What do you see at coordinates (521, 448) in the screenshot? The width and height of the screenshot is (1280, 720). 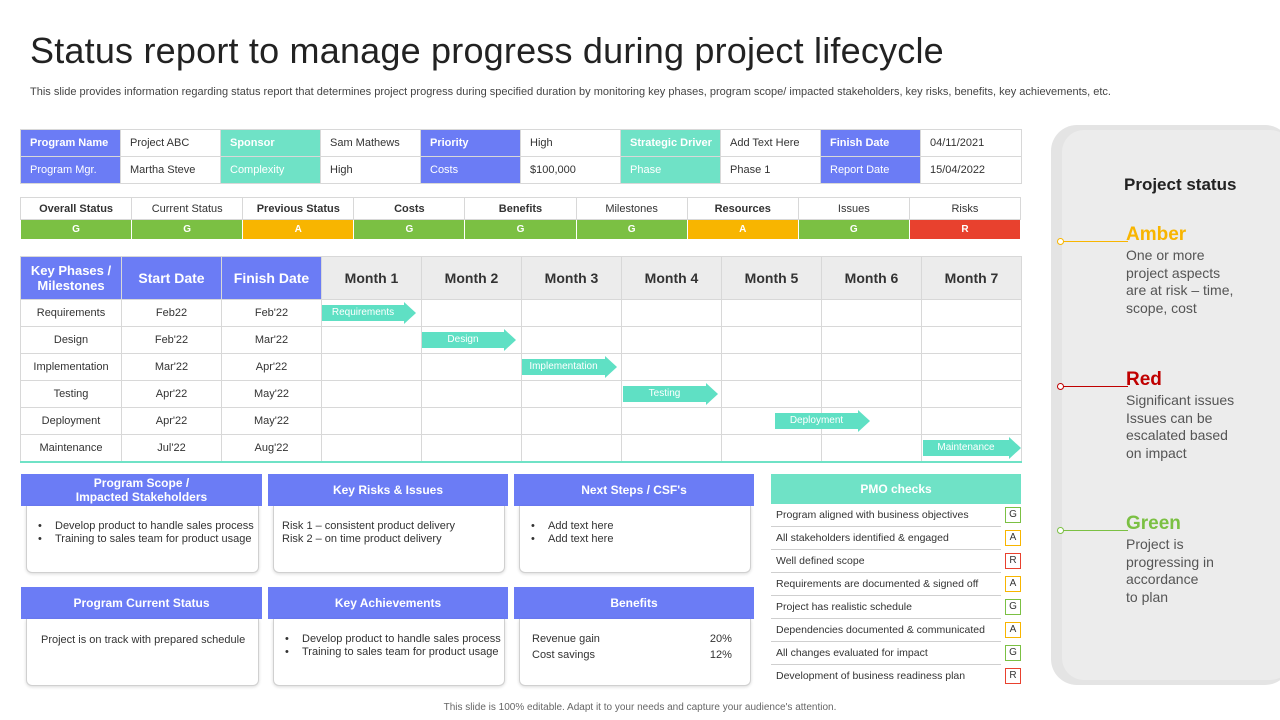 I see `gantt-row: Maintenance Jul'22 Aug'22 Maintenance` at bounding box center [521, 448].